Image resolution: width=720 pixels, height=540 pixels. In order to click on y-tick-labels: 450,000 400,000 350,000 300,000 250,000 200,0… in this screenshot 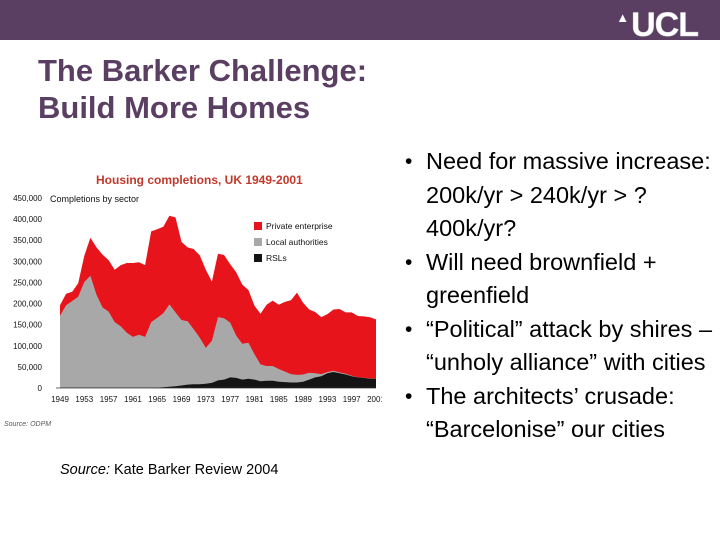, I will do `click(27, 293)`.